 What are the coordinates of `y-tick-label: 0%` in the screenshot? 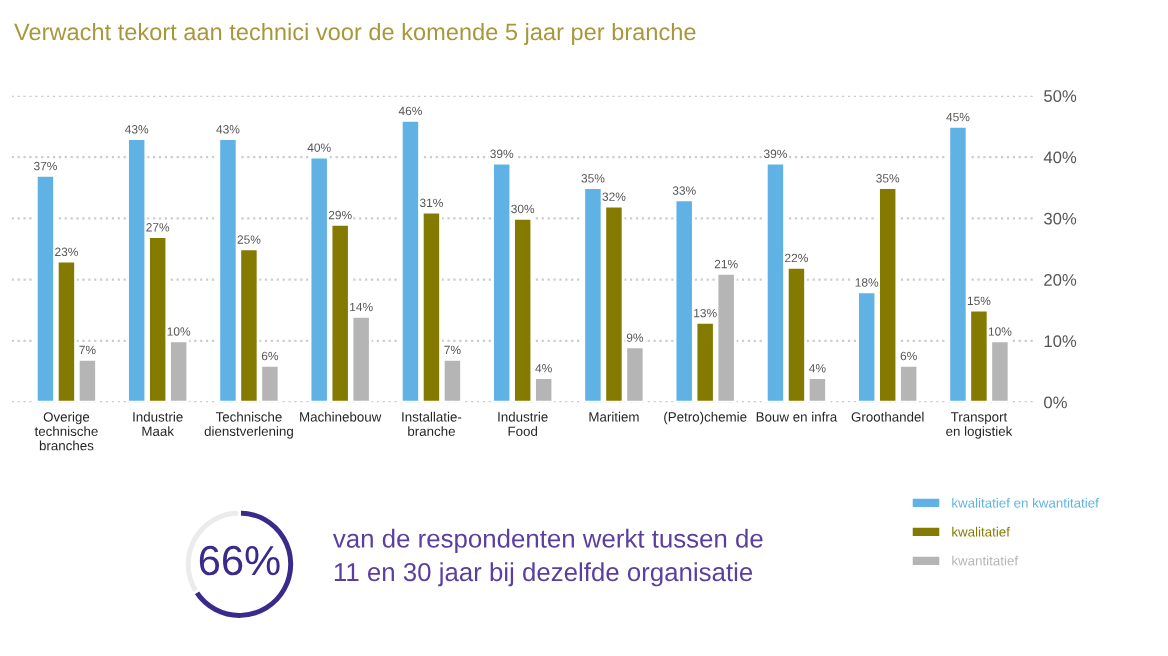 It's located at (1055, 402).